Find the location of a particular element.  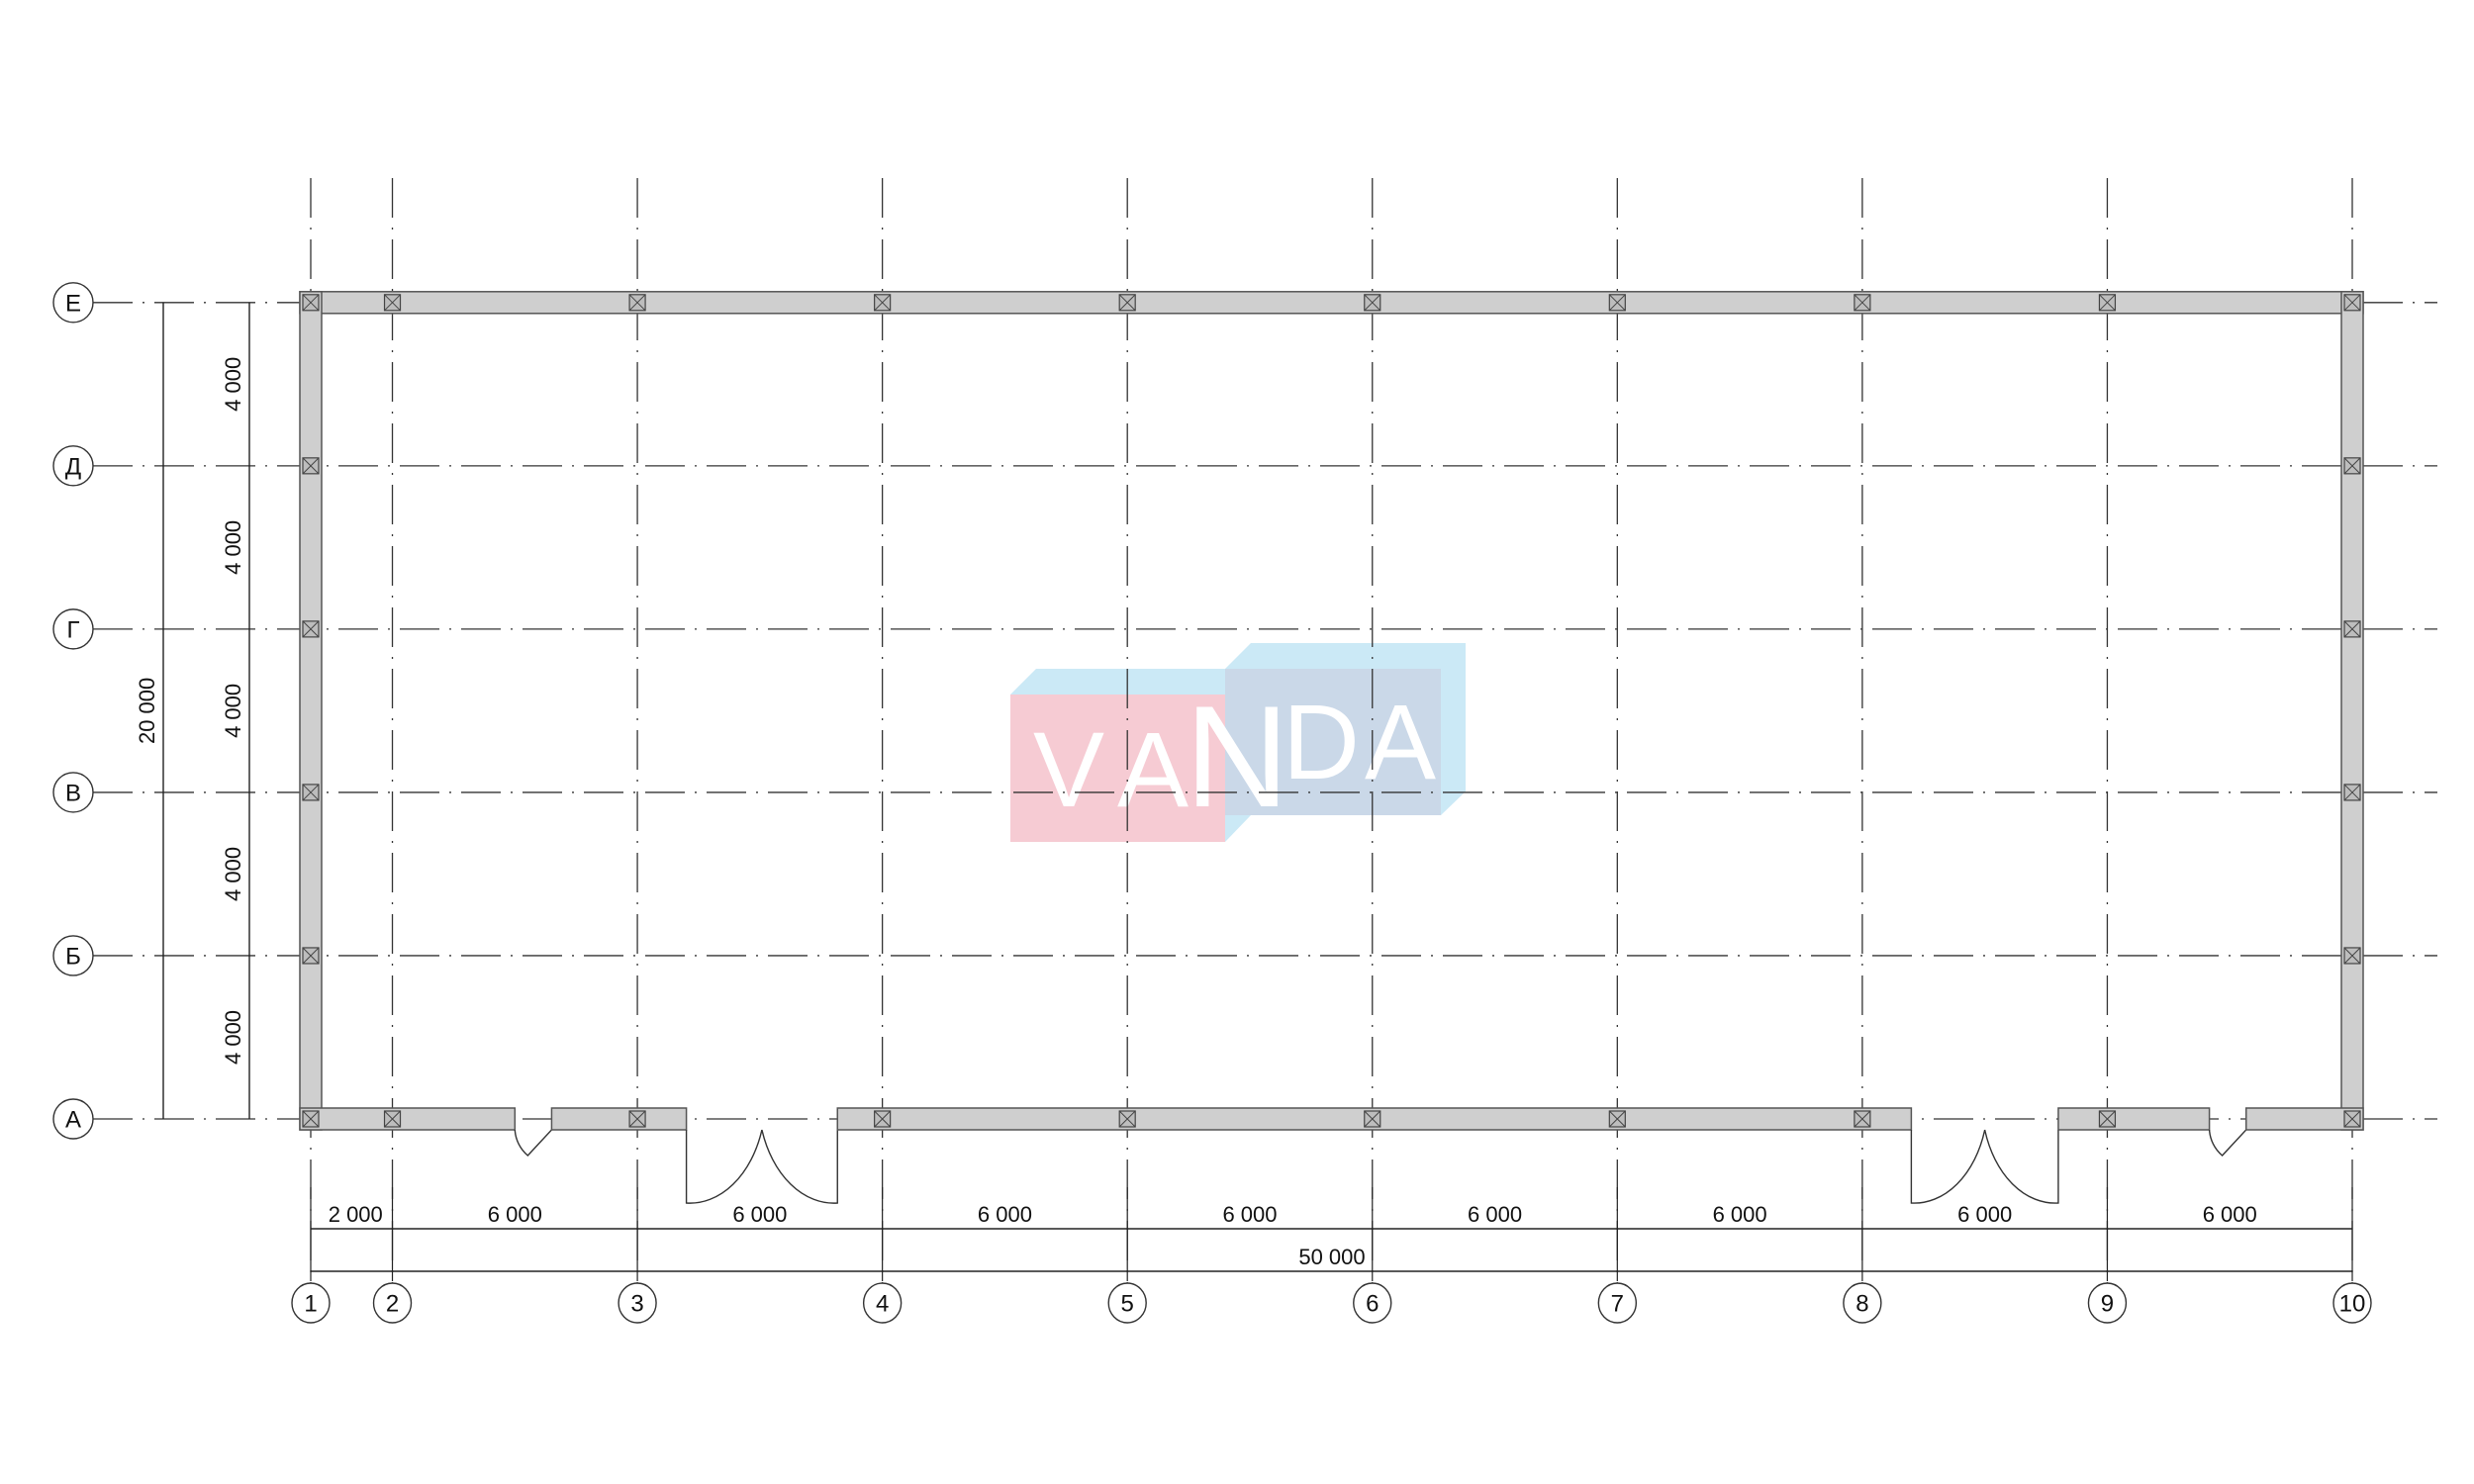

column-axis-label: 6 is located at coordinates (1373, 1304).